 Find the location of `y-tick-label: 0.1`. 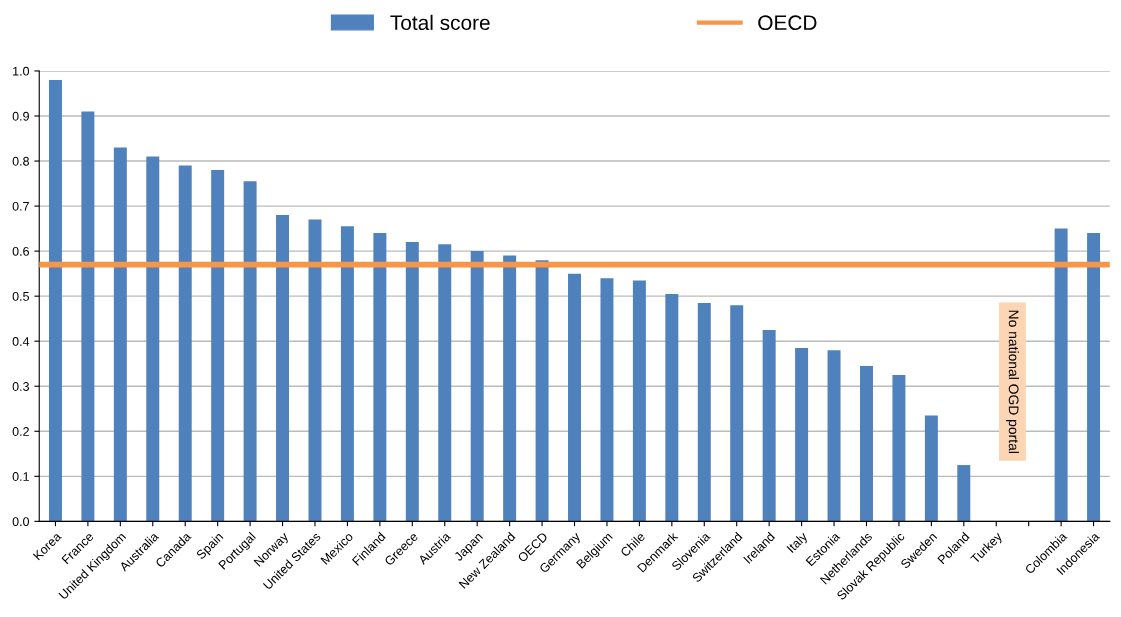

y-tick-label: 0.1 is located at coordinates (20, 476).